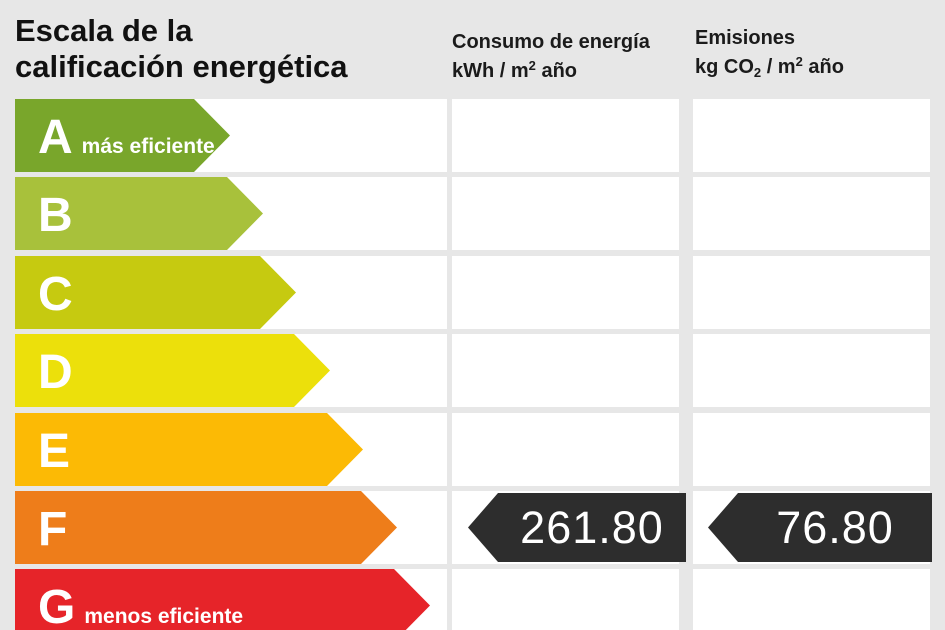 The height and width of the screenshot is (630, 945). Describe the element at coordinates (139, 213) in the screenshot. I see `rating-bar-b: B` at that location.